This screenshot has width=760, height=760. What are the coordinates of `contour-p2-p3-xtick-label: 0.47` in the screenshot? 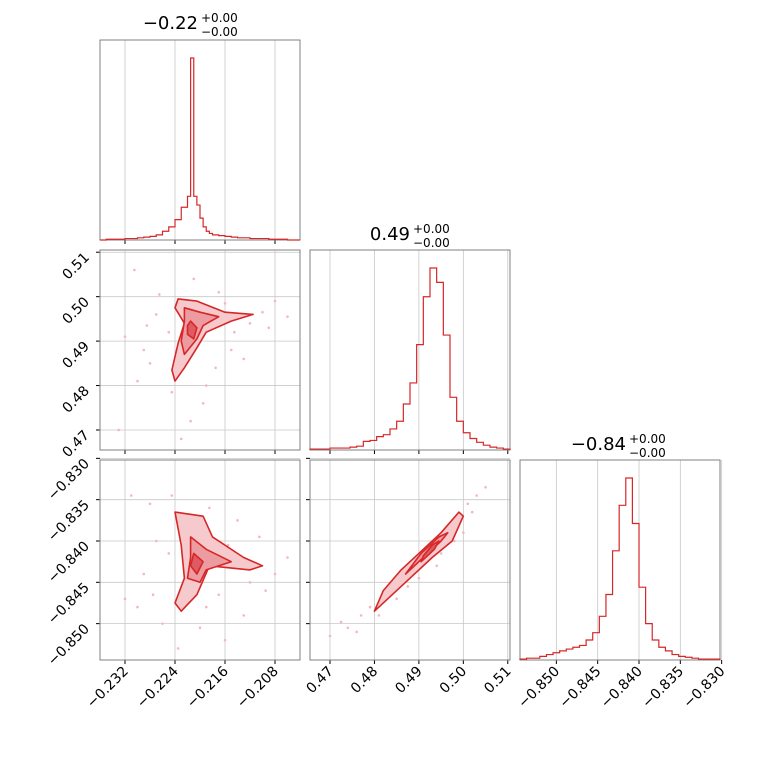 It's located at (319, 680).